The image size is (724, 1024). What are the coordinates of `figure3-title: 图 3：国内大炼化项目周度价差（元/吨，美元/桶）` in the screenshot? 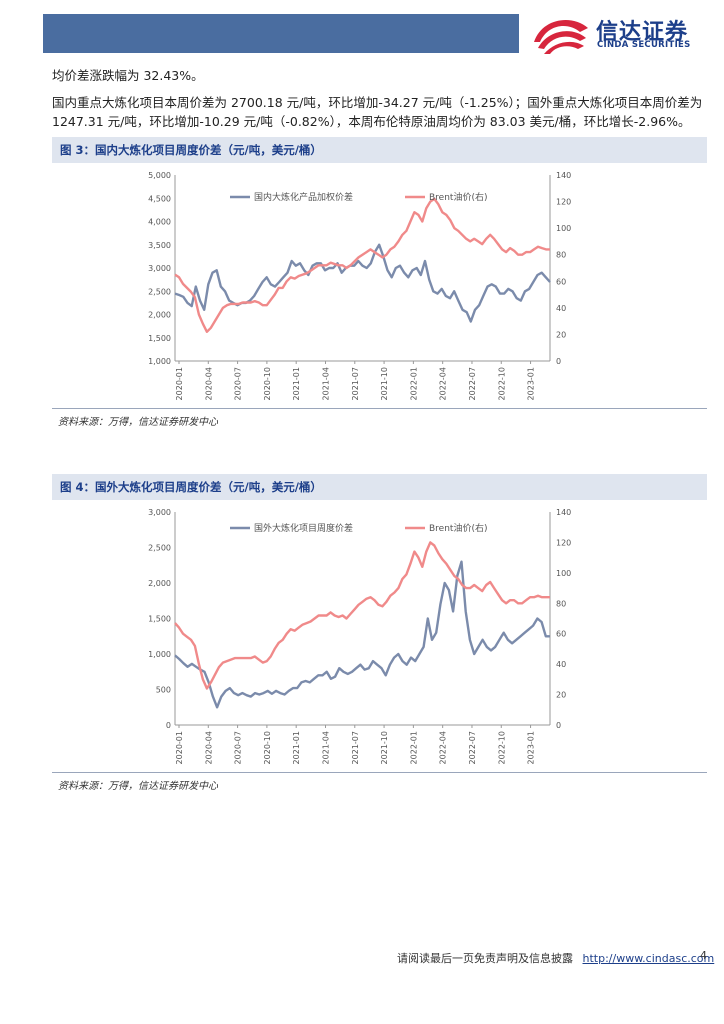 It's located at (191, 150).